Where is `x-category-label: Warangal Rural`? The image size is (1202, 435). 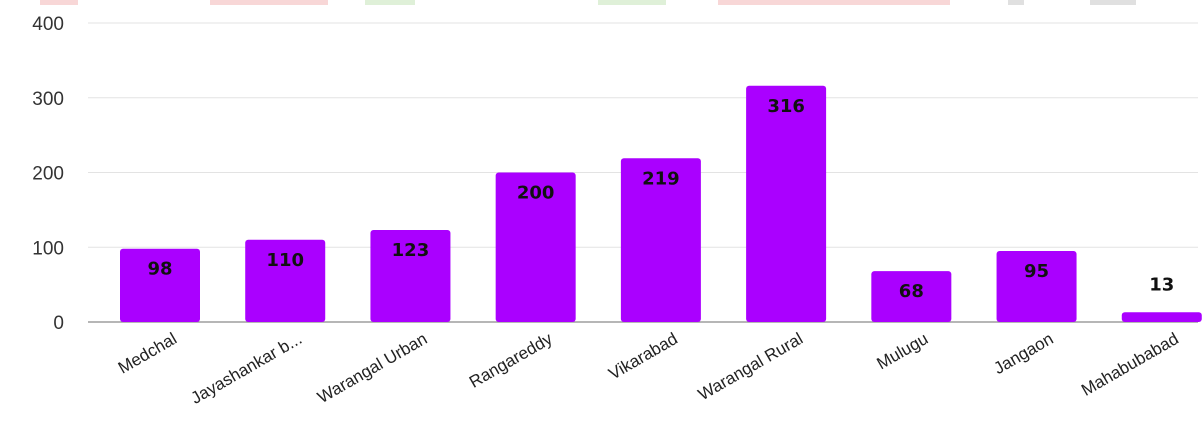 x-category-label: Warangal Rural is located at coordinates (750, 366).